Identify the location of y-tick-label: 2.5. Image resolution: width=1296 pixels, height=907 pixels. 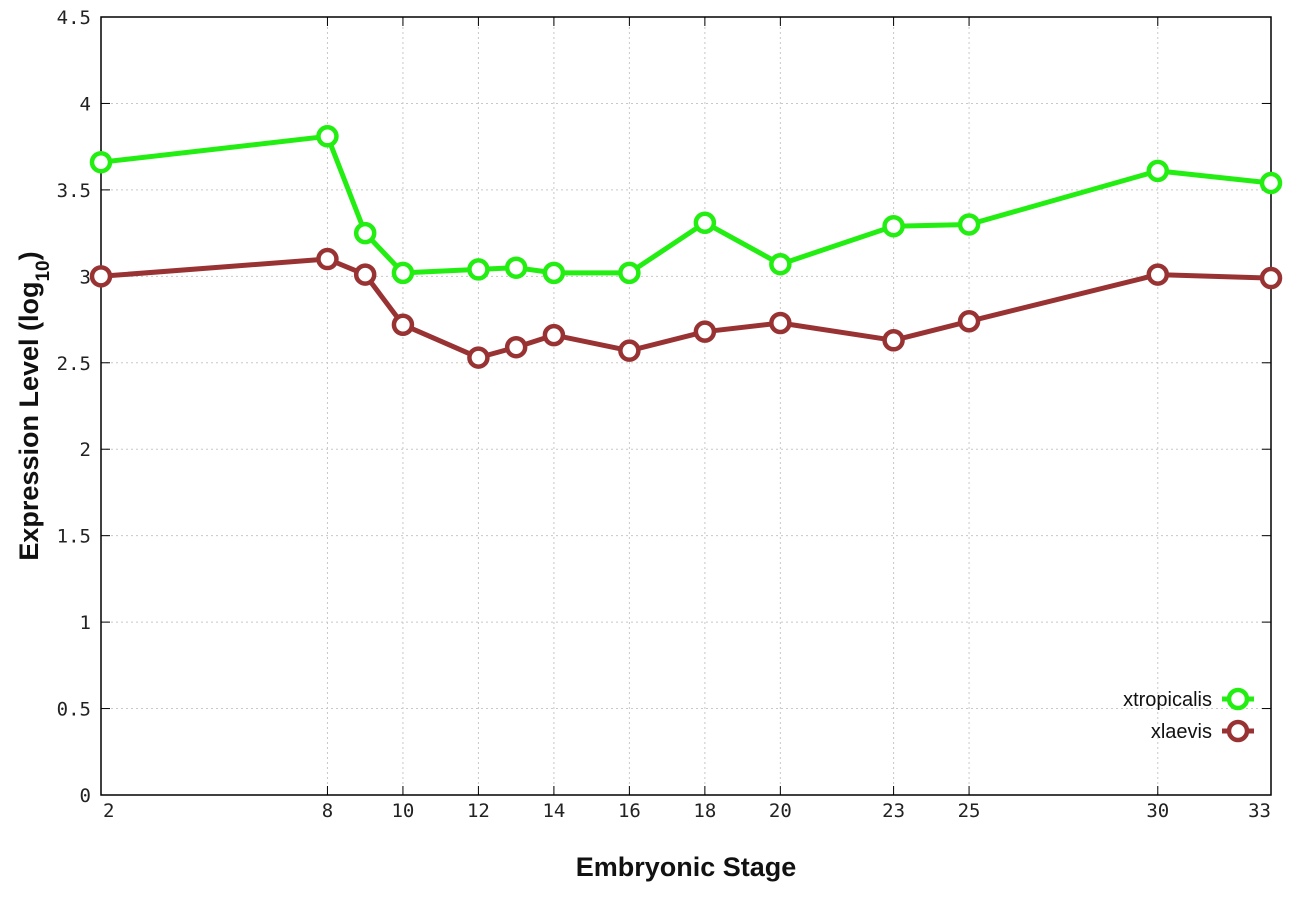
(74, 364).